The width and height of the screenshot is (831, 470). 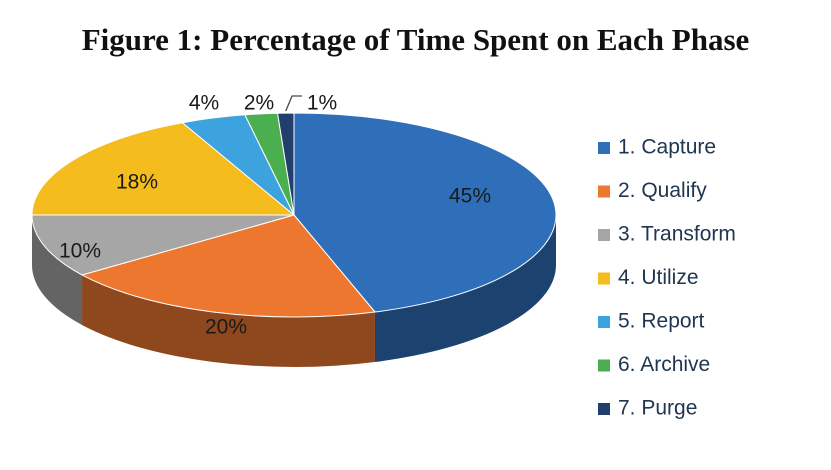 What do you see at coordinates (204, 103) in the screenshot?
I see `slice-label-5: 4%` at bounding box center [204, 103].